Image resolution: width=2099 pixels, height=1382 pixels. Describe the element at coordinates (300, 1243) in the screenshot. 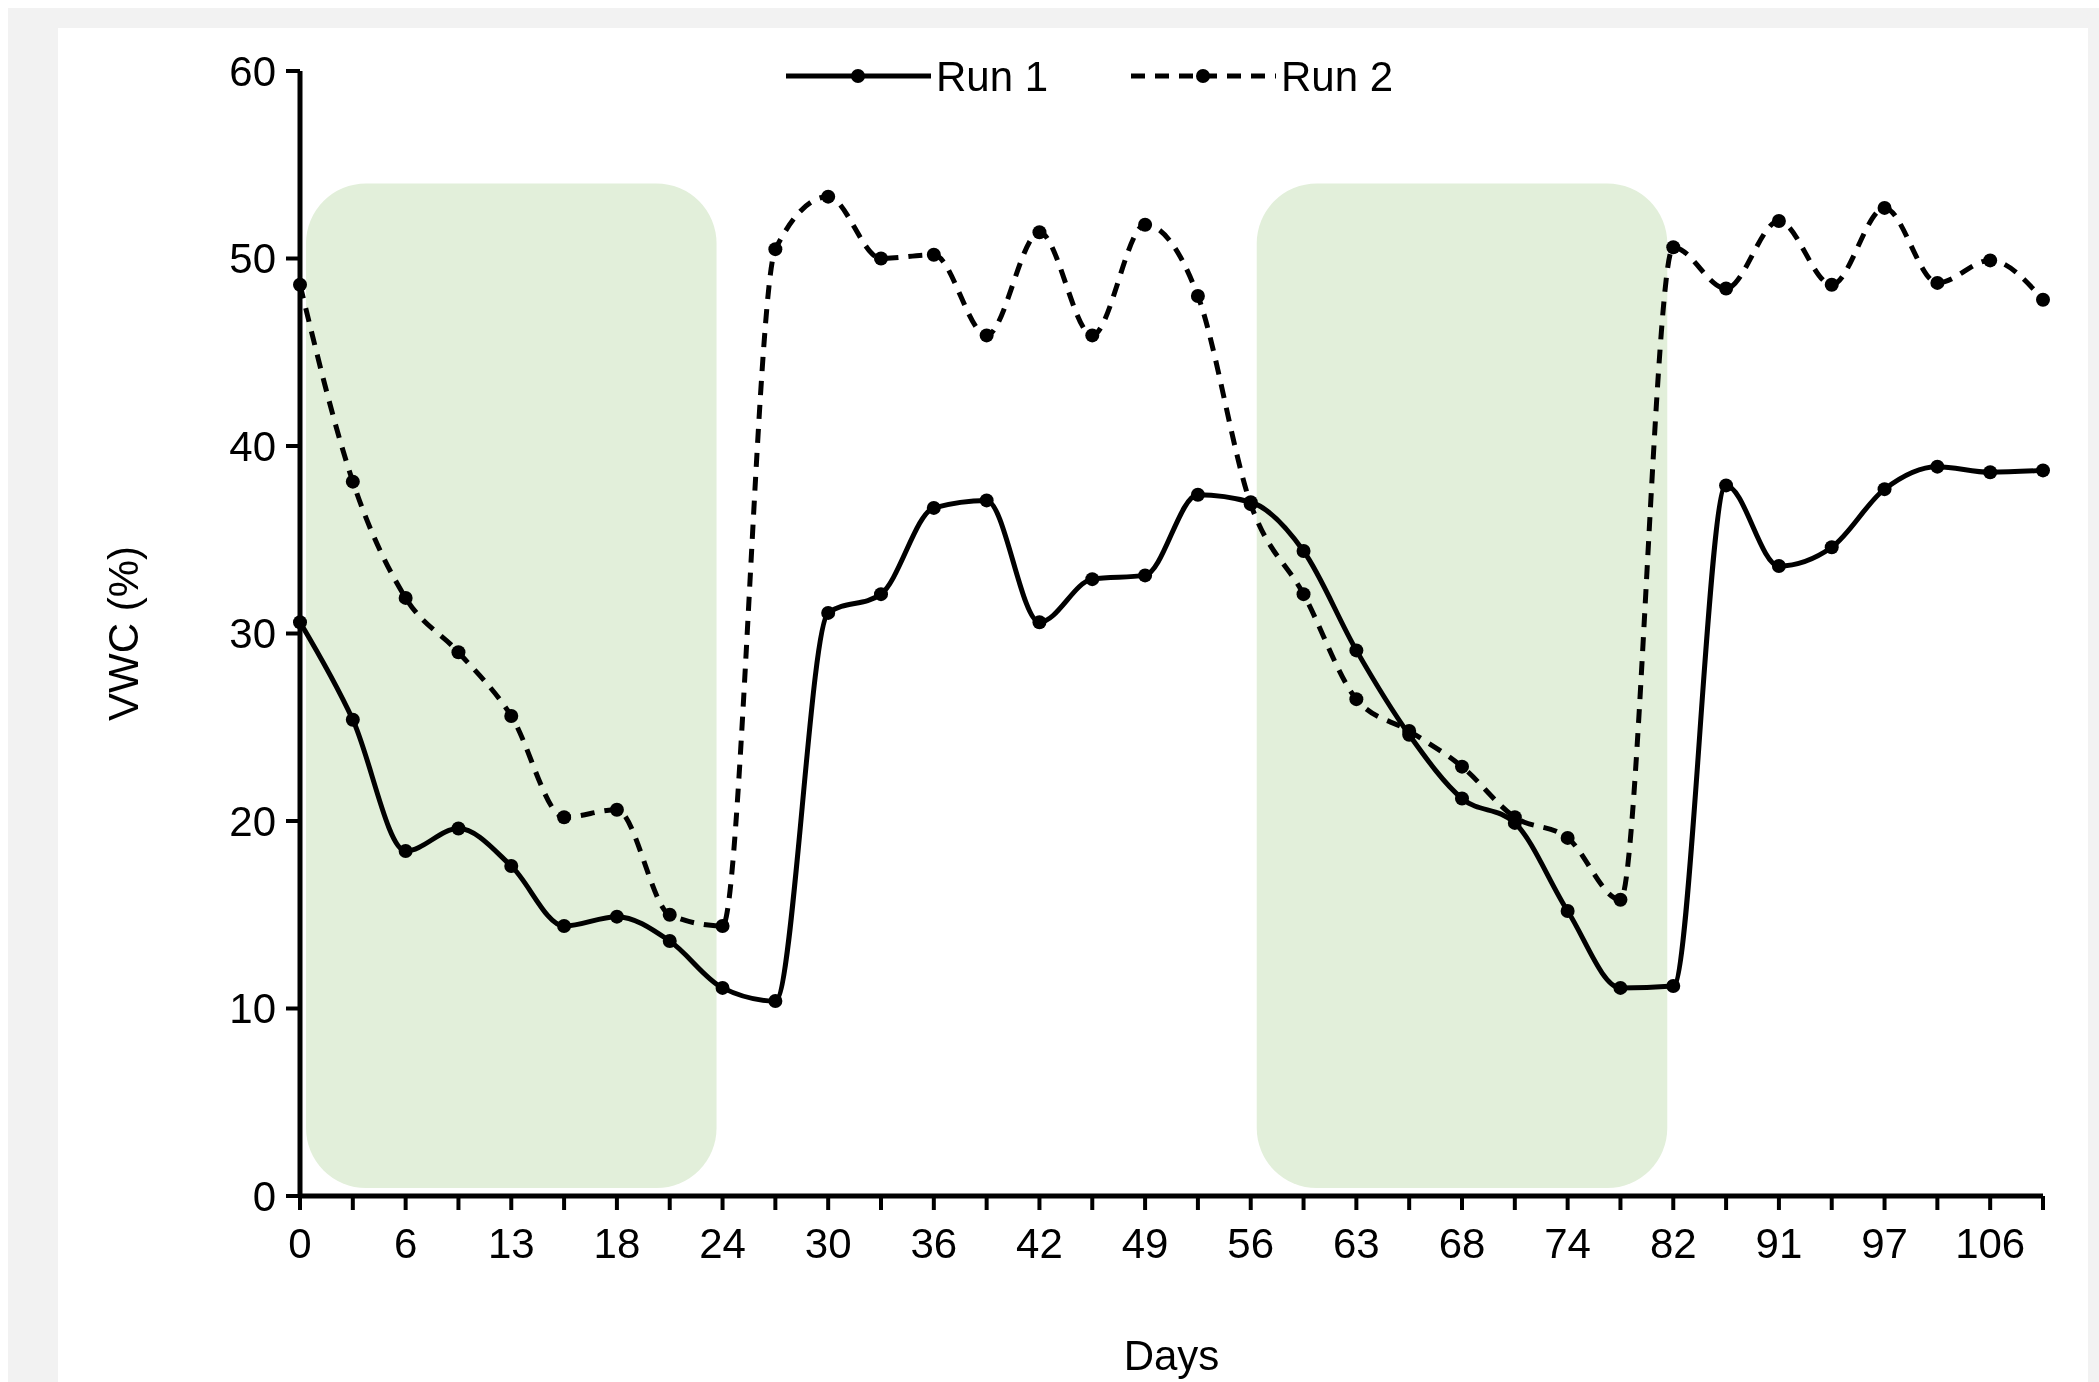

I see `x-tick-label: 0` at that location.